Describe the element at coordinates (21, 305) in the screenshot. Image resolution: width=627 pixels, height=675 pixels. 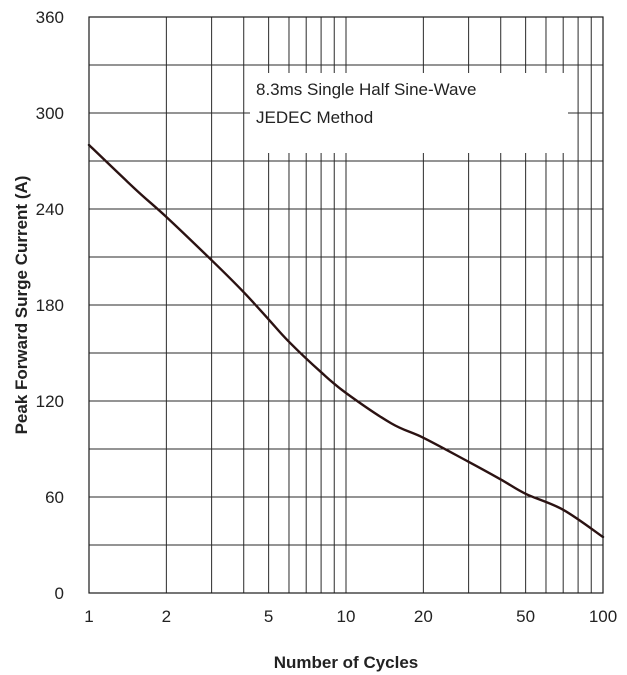
I see `y-axis-title: Peak Forward Surge Current (A)` at that location.